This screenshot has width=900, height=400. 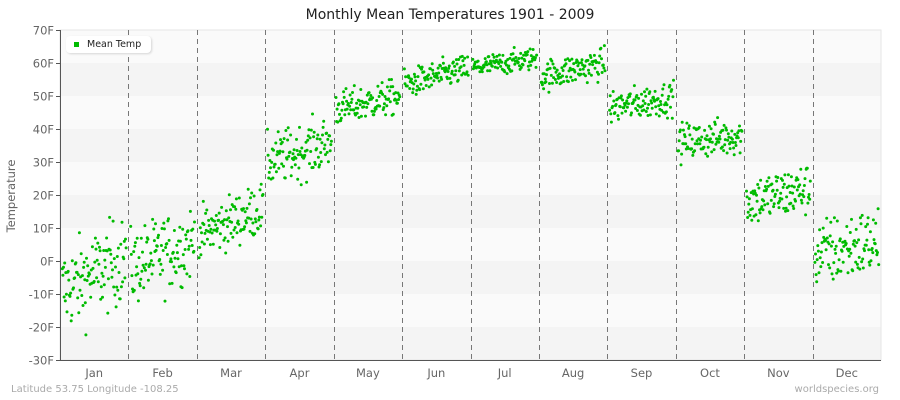 I want to click on svg-text: 60F, so click(x=43, y=64).